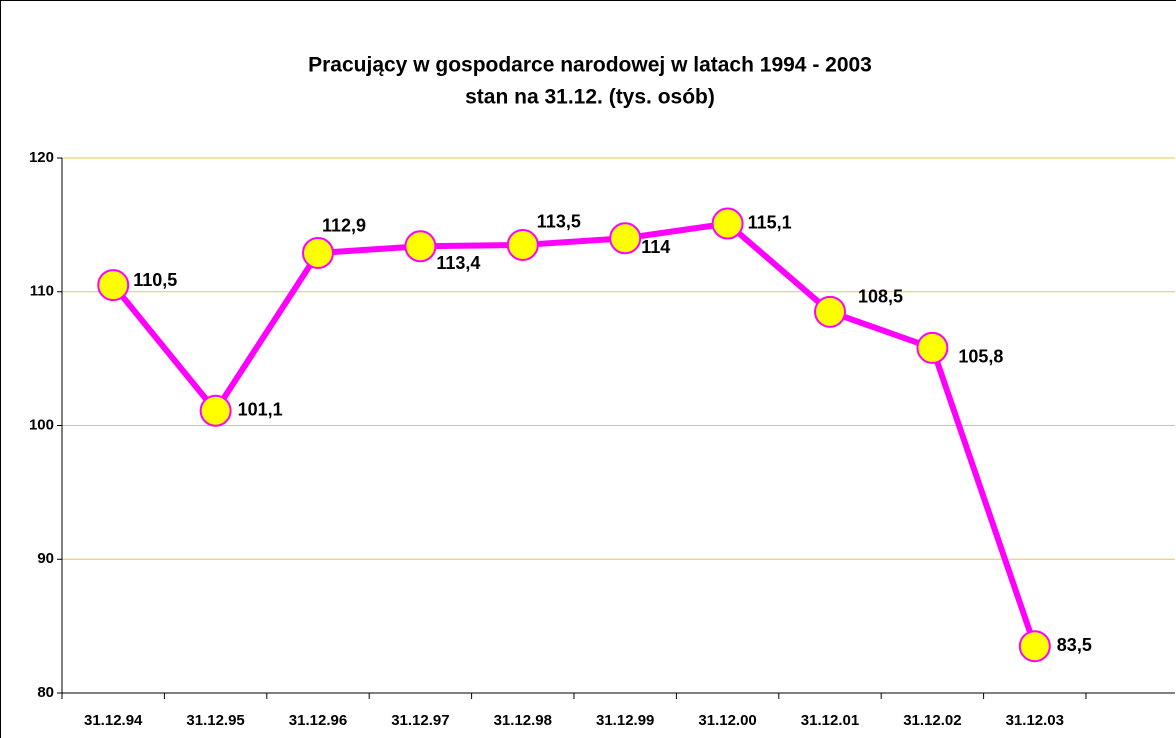 The image size is (1176, 738). I want to click on value-label: 101,1, so click(260, 410).